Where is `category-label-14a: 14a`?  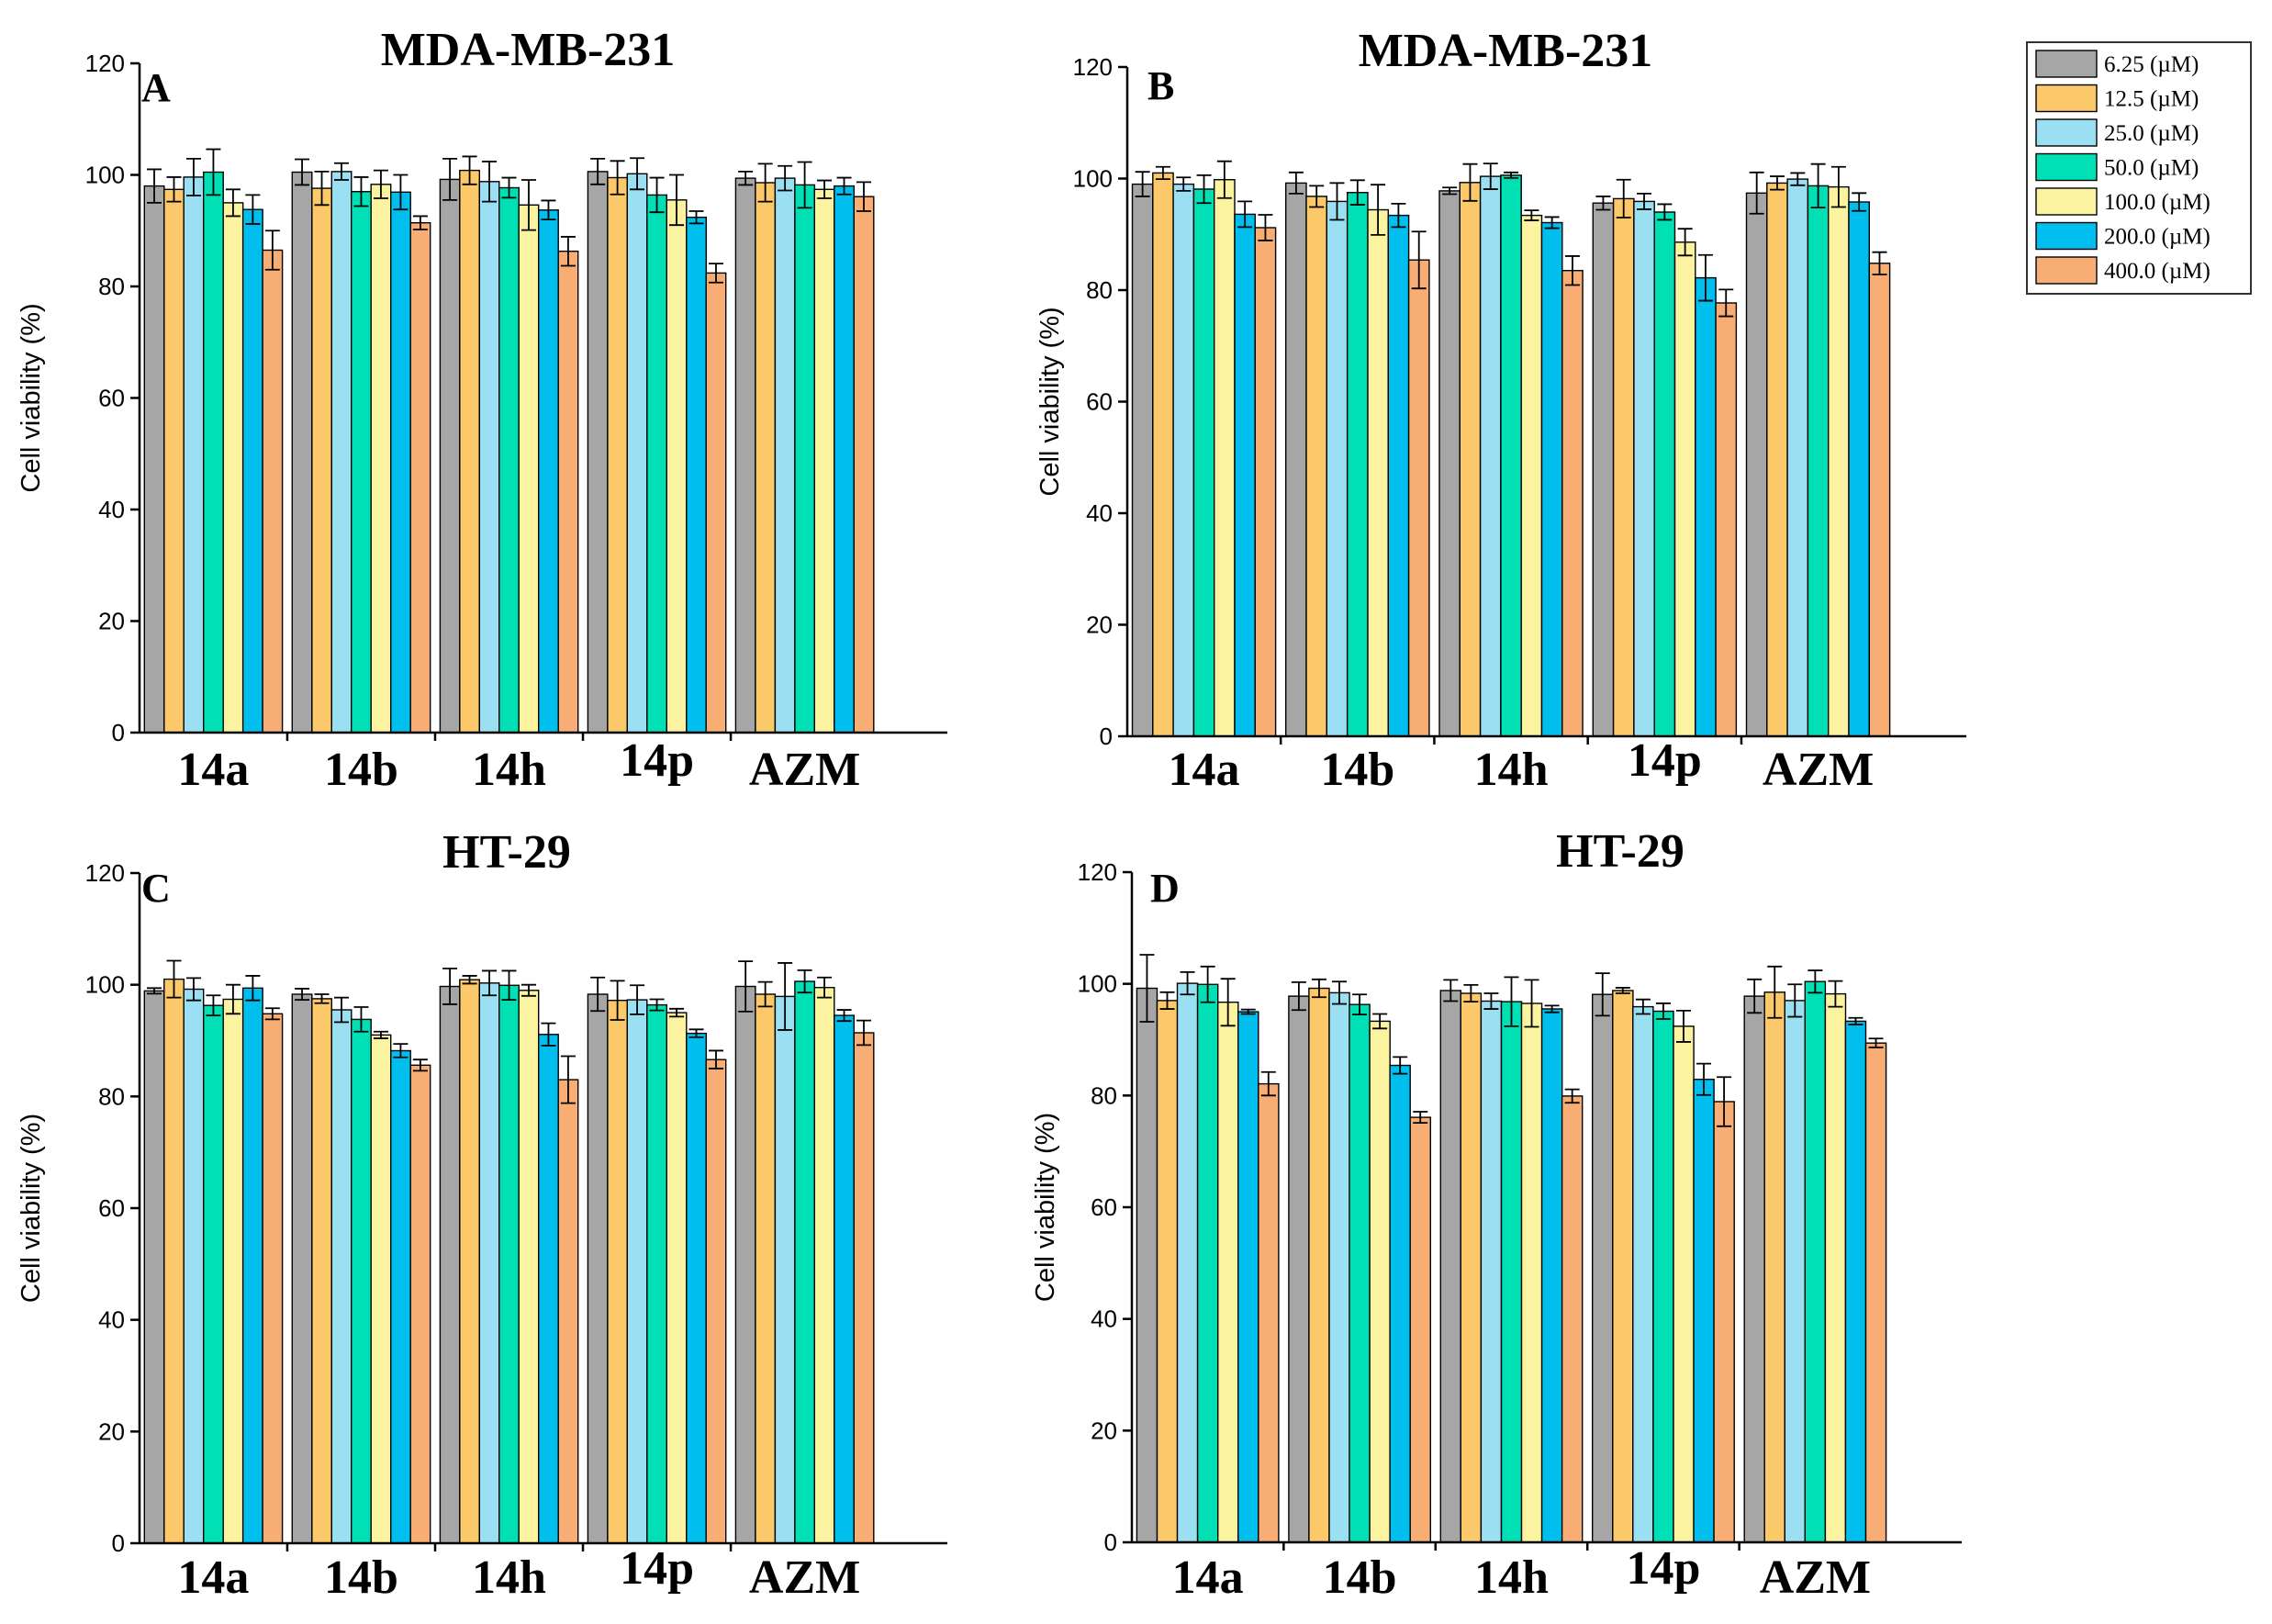 category-label-14a: 14a is located at coordinates (213, 1577).